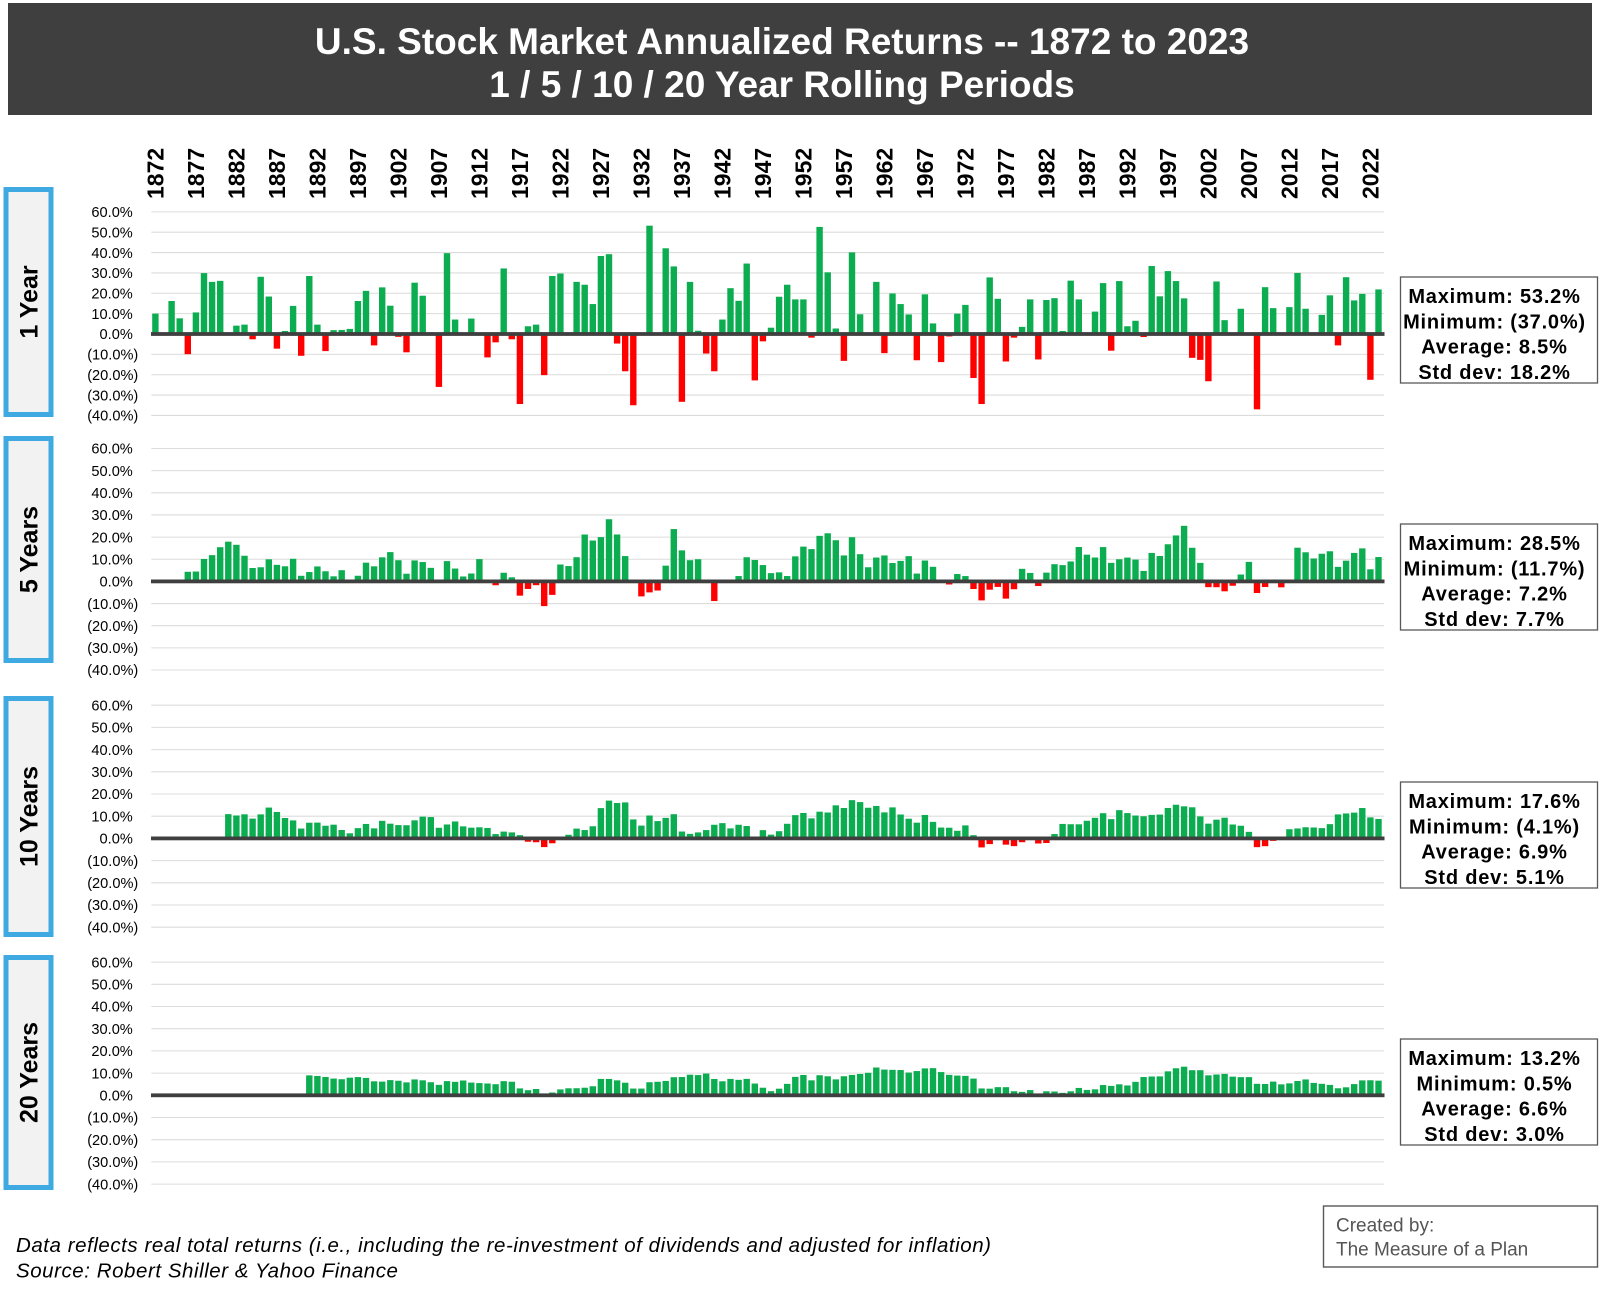 The width and height of the screenshot is (1600, 1289). I want to click on svg-text: Maximum: 17.6%, so click(1494, 802).